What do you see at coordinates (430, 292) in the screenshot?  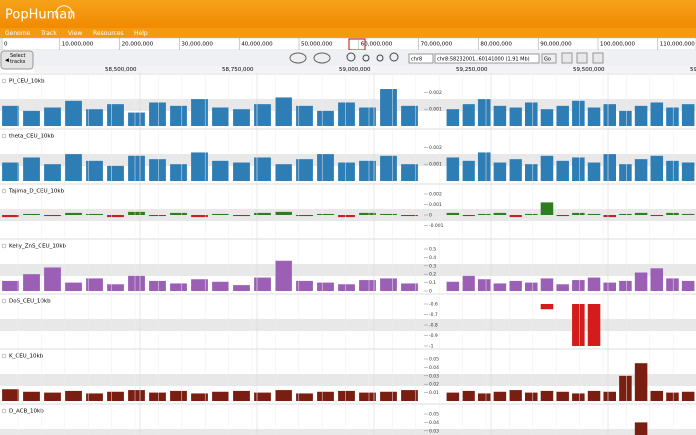 I see `y-tick-label: 0` at bounding box center [430, 292].